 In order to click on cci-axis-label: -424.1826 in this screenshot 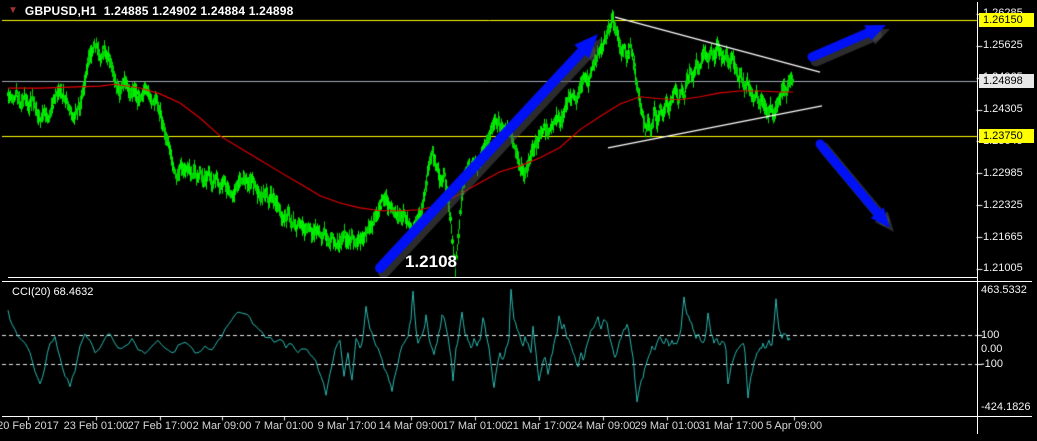, I will do `click(1006, 407)`.